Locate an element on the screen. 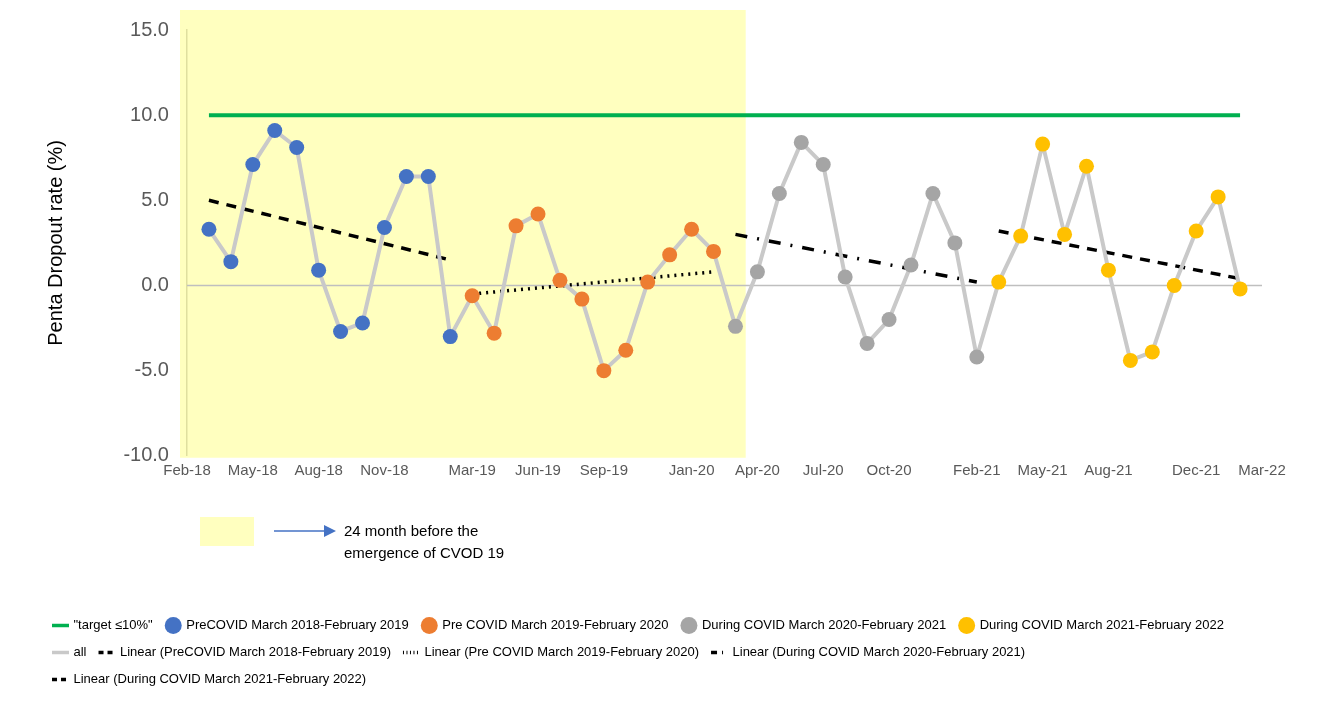  legend-label: Linear (PreCOVID March 2018-February 2019) is located at coordinates (255, 652).